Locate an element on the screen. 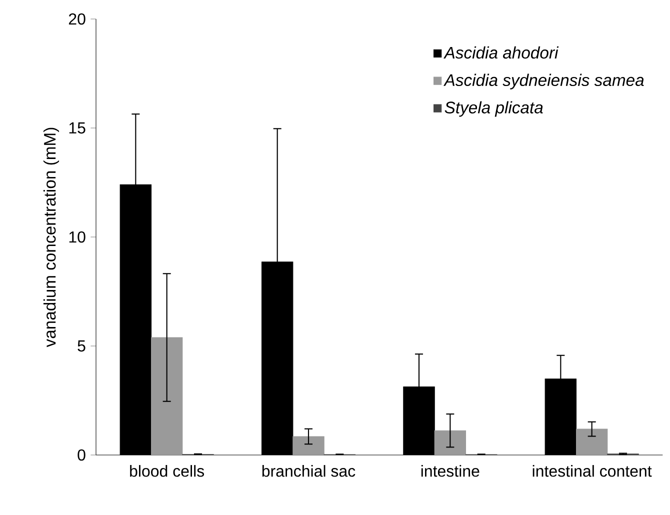 The width and height of the screenshot is (670, 515). legend-label: Ascidia sydneiensis samea is located at coordinates (543, 82).